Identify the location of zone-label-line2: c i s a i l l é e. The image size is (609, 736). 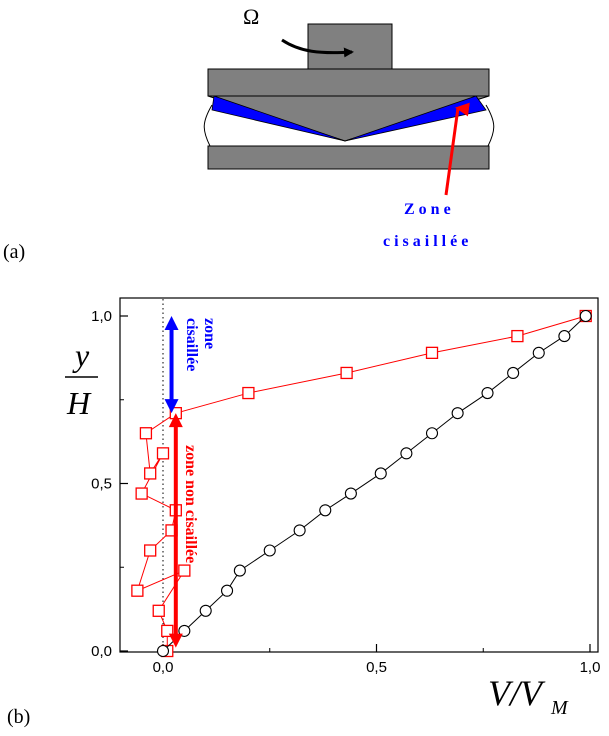
(425, 241).